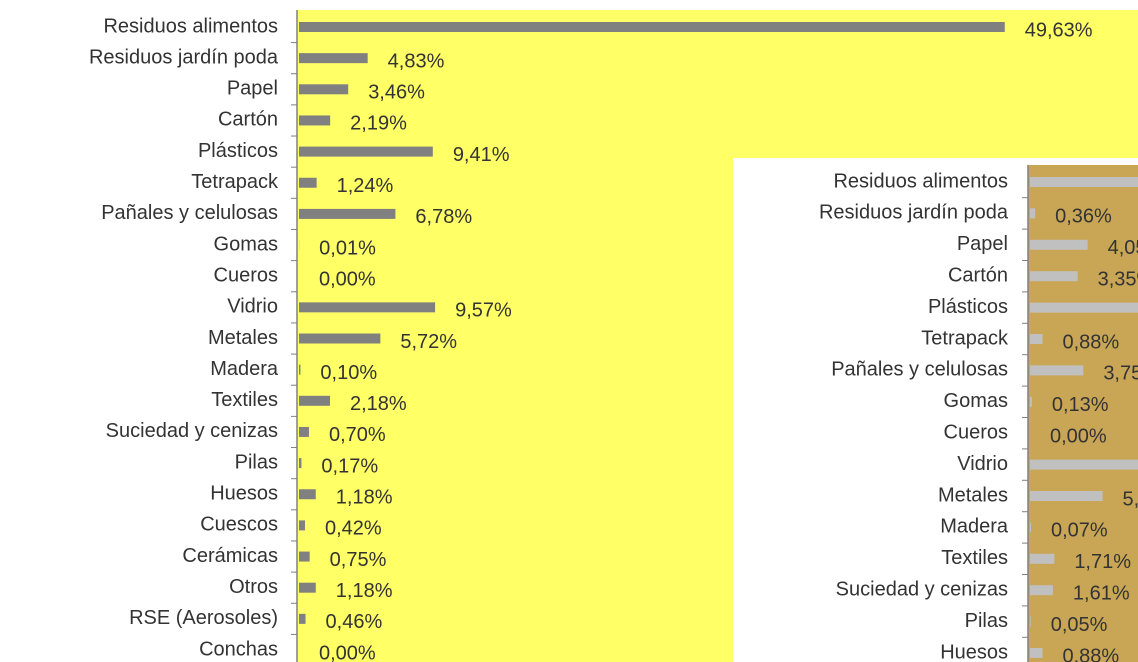  What do you see at coordinates (976, 432) in the screenshot?
I see `category-label: Cueros` at bounding box center [976, 432].